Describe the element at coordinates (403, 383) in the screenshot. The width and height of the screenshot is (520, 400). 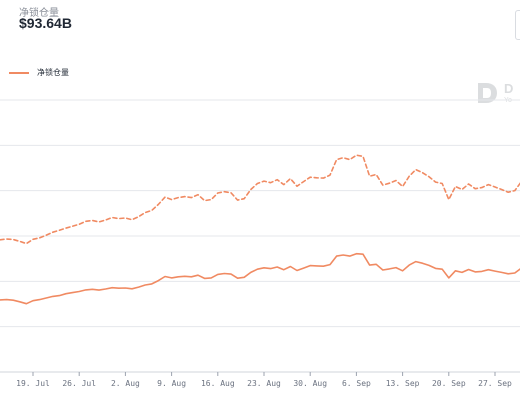
I see `x-tick-label: 13. Sep` at that location.